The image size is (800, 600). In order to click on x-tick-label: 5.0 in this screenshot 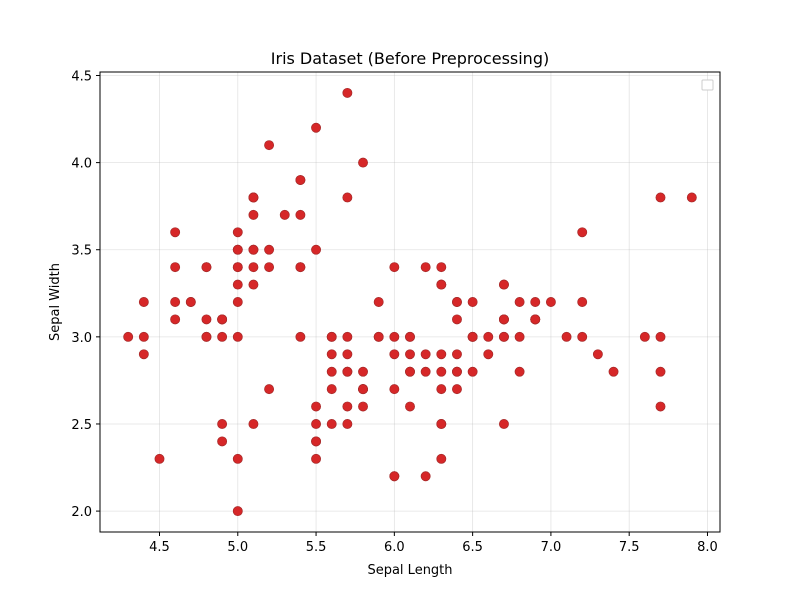, I will do `click(237, 547)`.